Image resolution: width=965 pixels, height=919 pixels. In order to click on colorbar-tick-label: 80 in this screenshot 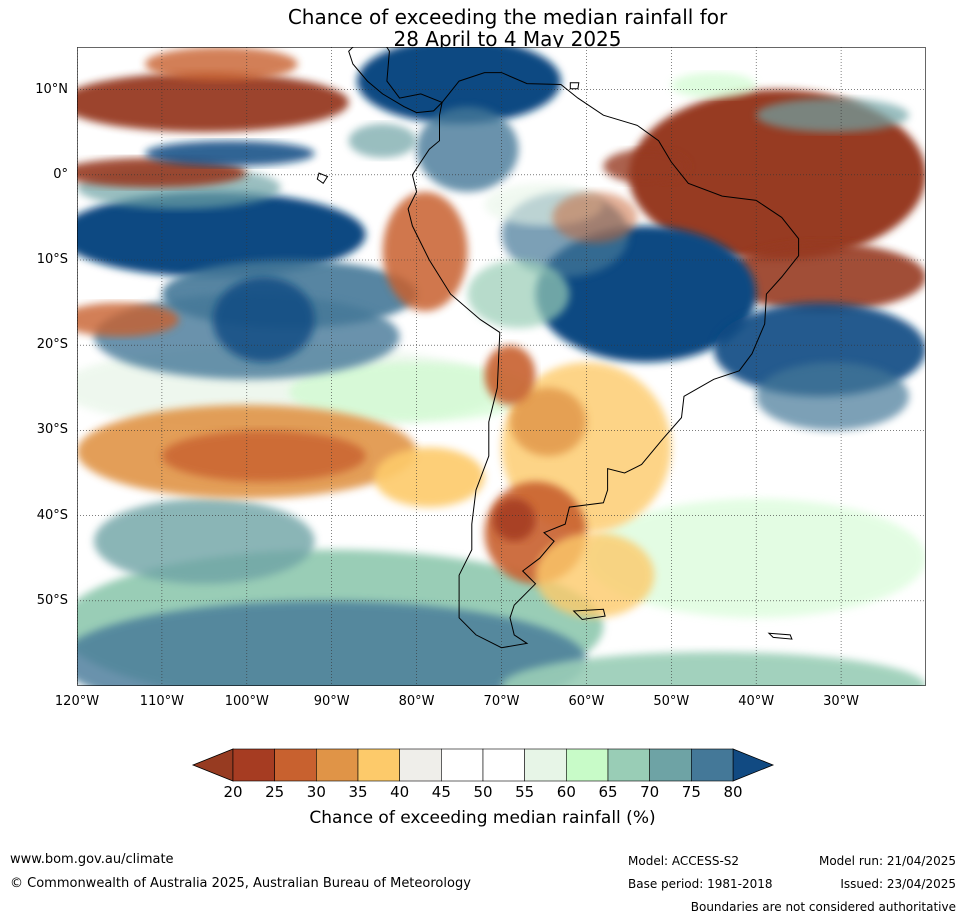, I will do `click(733, 792)`.